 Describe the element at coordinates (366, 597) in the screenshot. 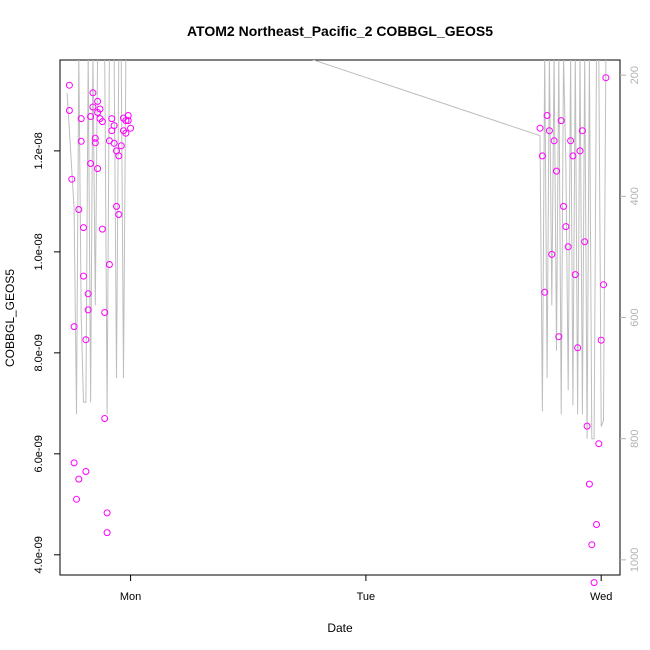

I see `x-tick-label: Tue` at that location.